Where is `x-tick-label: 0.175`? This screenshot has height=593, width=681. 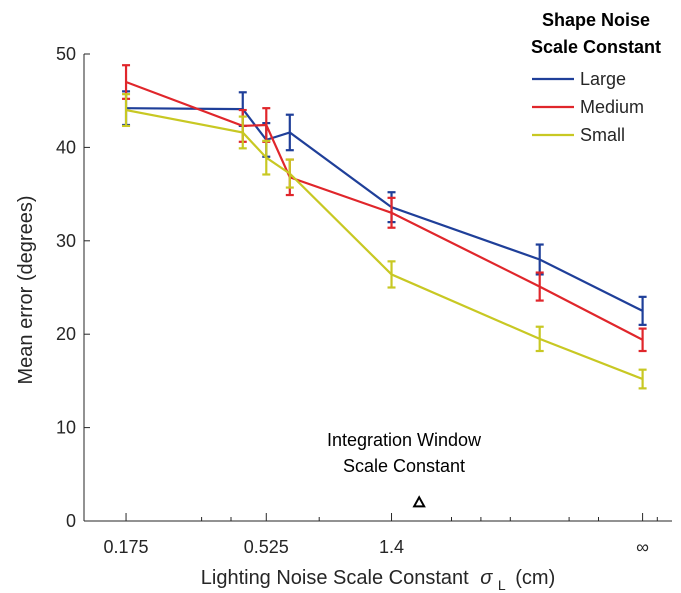
x-tick-label: 0.175 is located at coordinates (126, 547).